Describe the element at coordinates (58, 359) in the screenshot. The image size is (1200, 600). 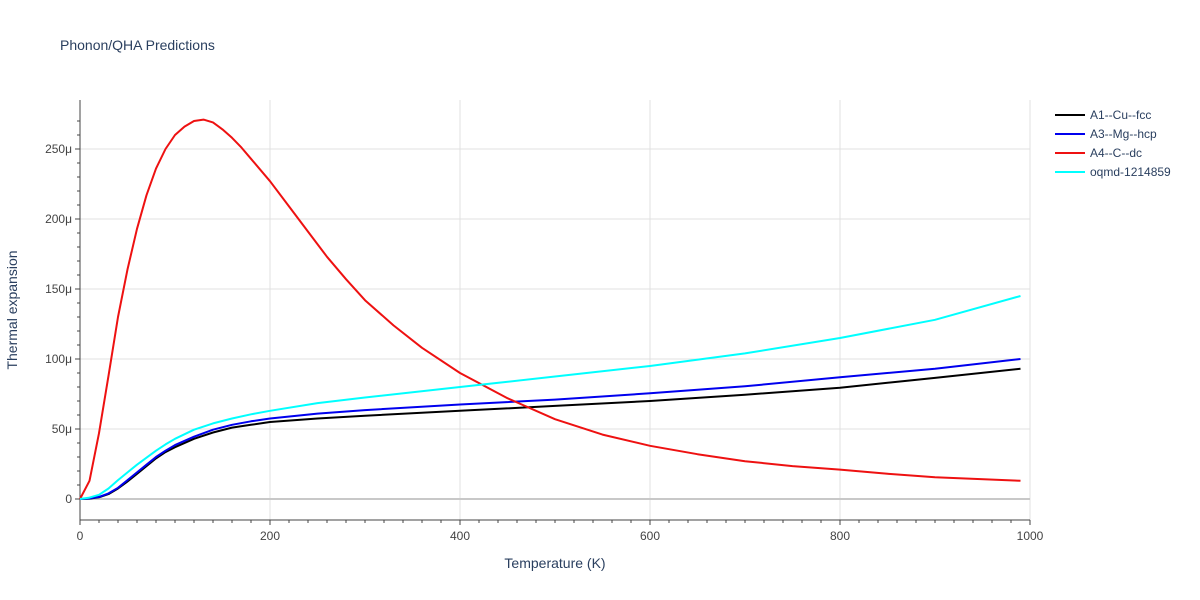
I see `y-tick-label: 100μ` at that location.